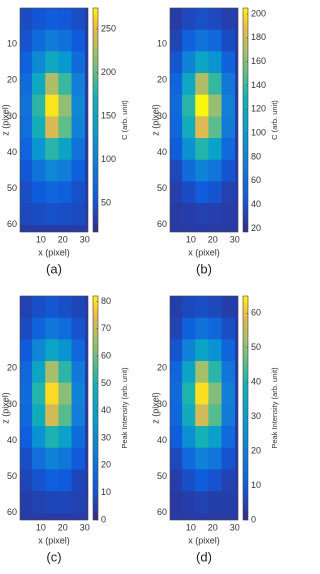 Image resolution: width=320 pixels, height=574 pixels. Describe the element at coordinates (106, 465) in the screenshot. I see `colorbar-tick-label: 20` at that location.